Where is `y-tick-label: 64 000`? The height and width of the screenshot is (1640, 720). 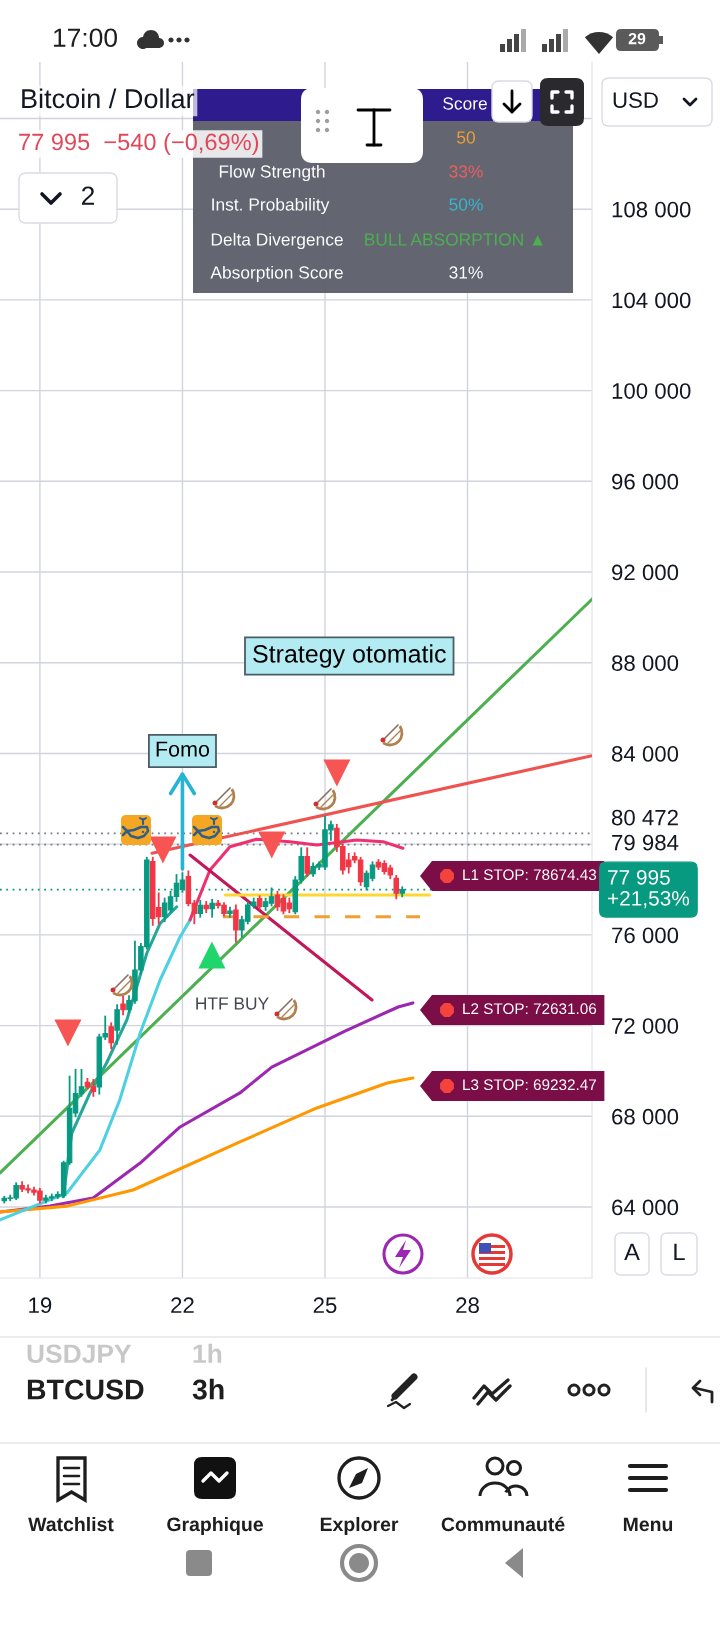 y-tick-label: 64 000 is located at coordinates (645, 1207).